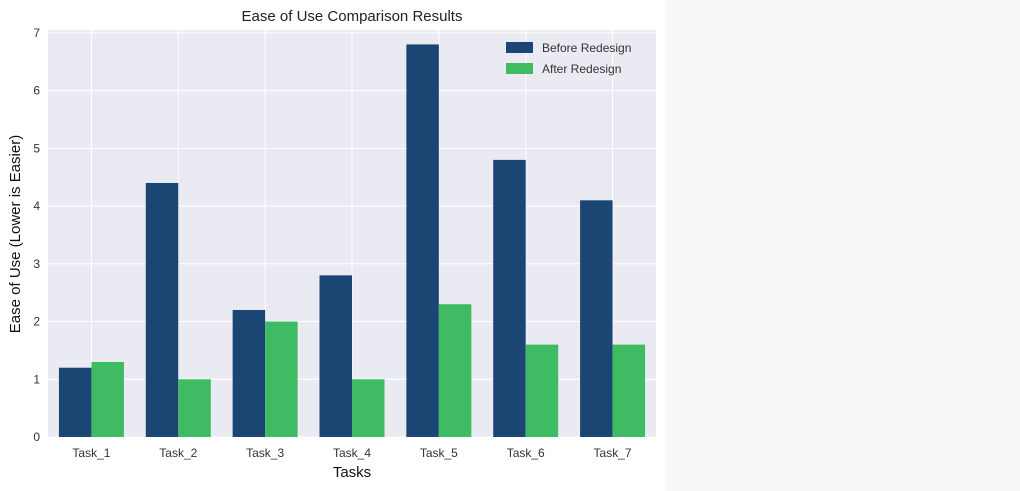 The width and height of the screenshot is (1020, 491). I want to click on y-axis-label: Ease of Use (Lower is Easier), so click(15, 234).